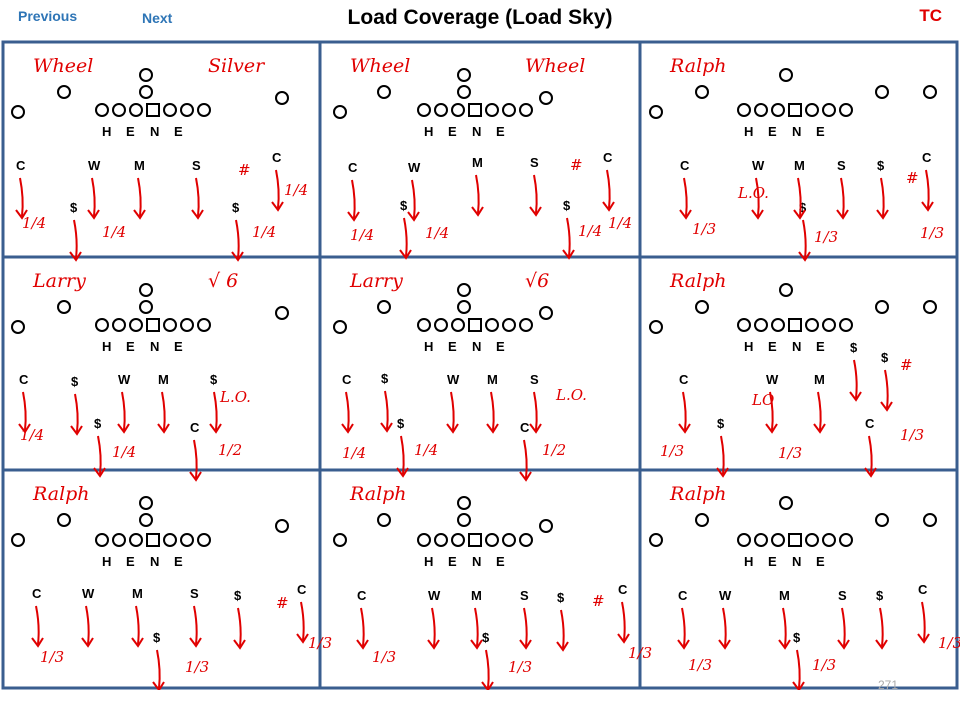  Describe the element at coordinates (264, 232) in the screenshot. I see `coverage-note: 1/4` at that location.